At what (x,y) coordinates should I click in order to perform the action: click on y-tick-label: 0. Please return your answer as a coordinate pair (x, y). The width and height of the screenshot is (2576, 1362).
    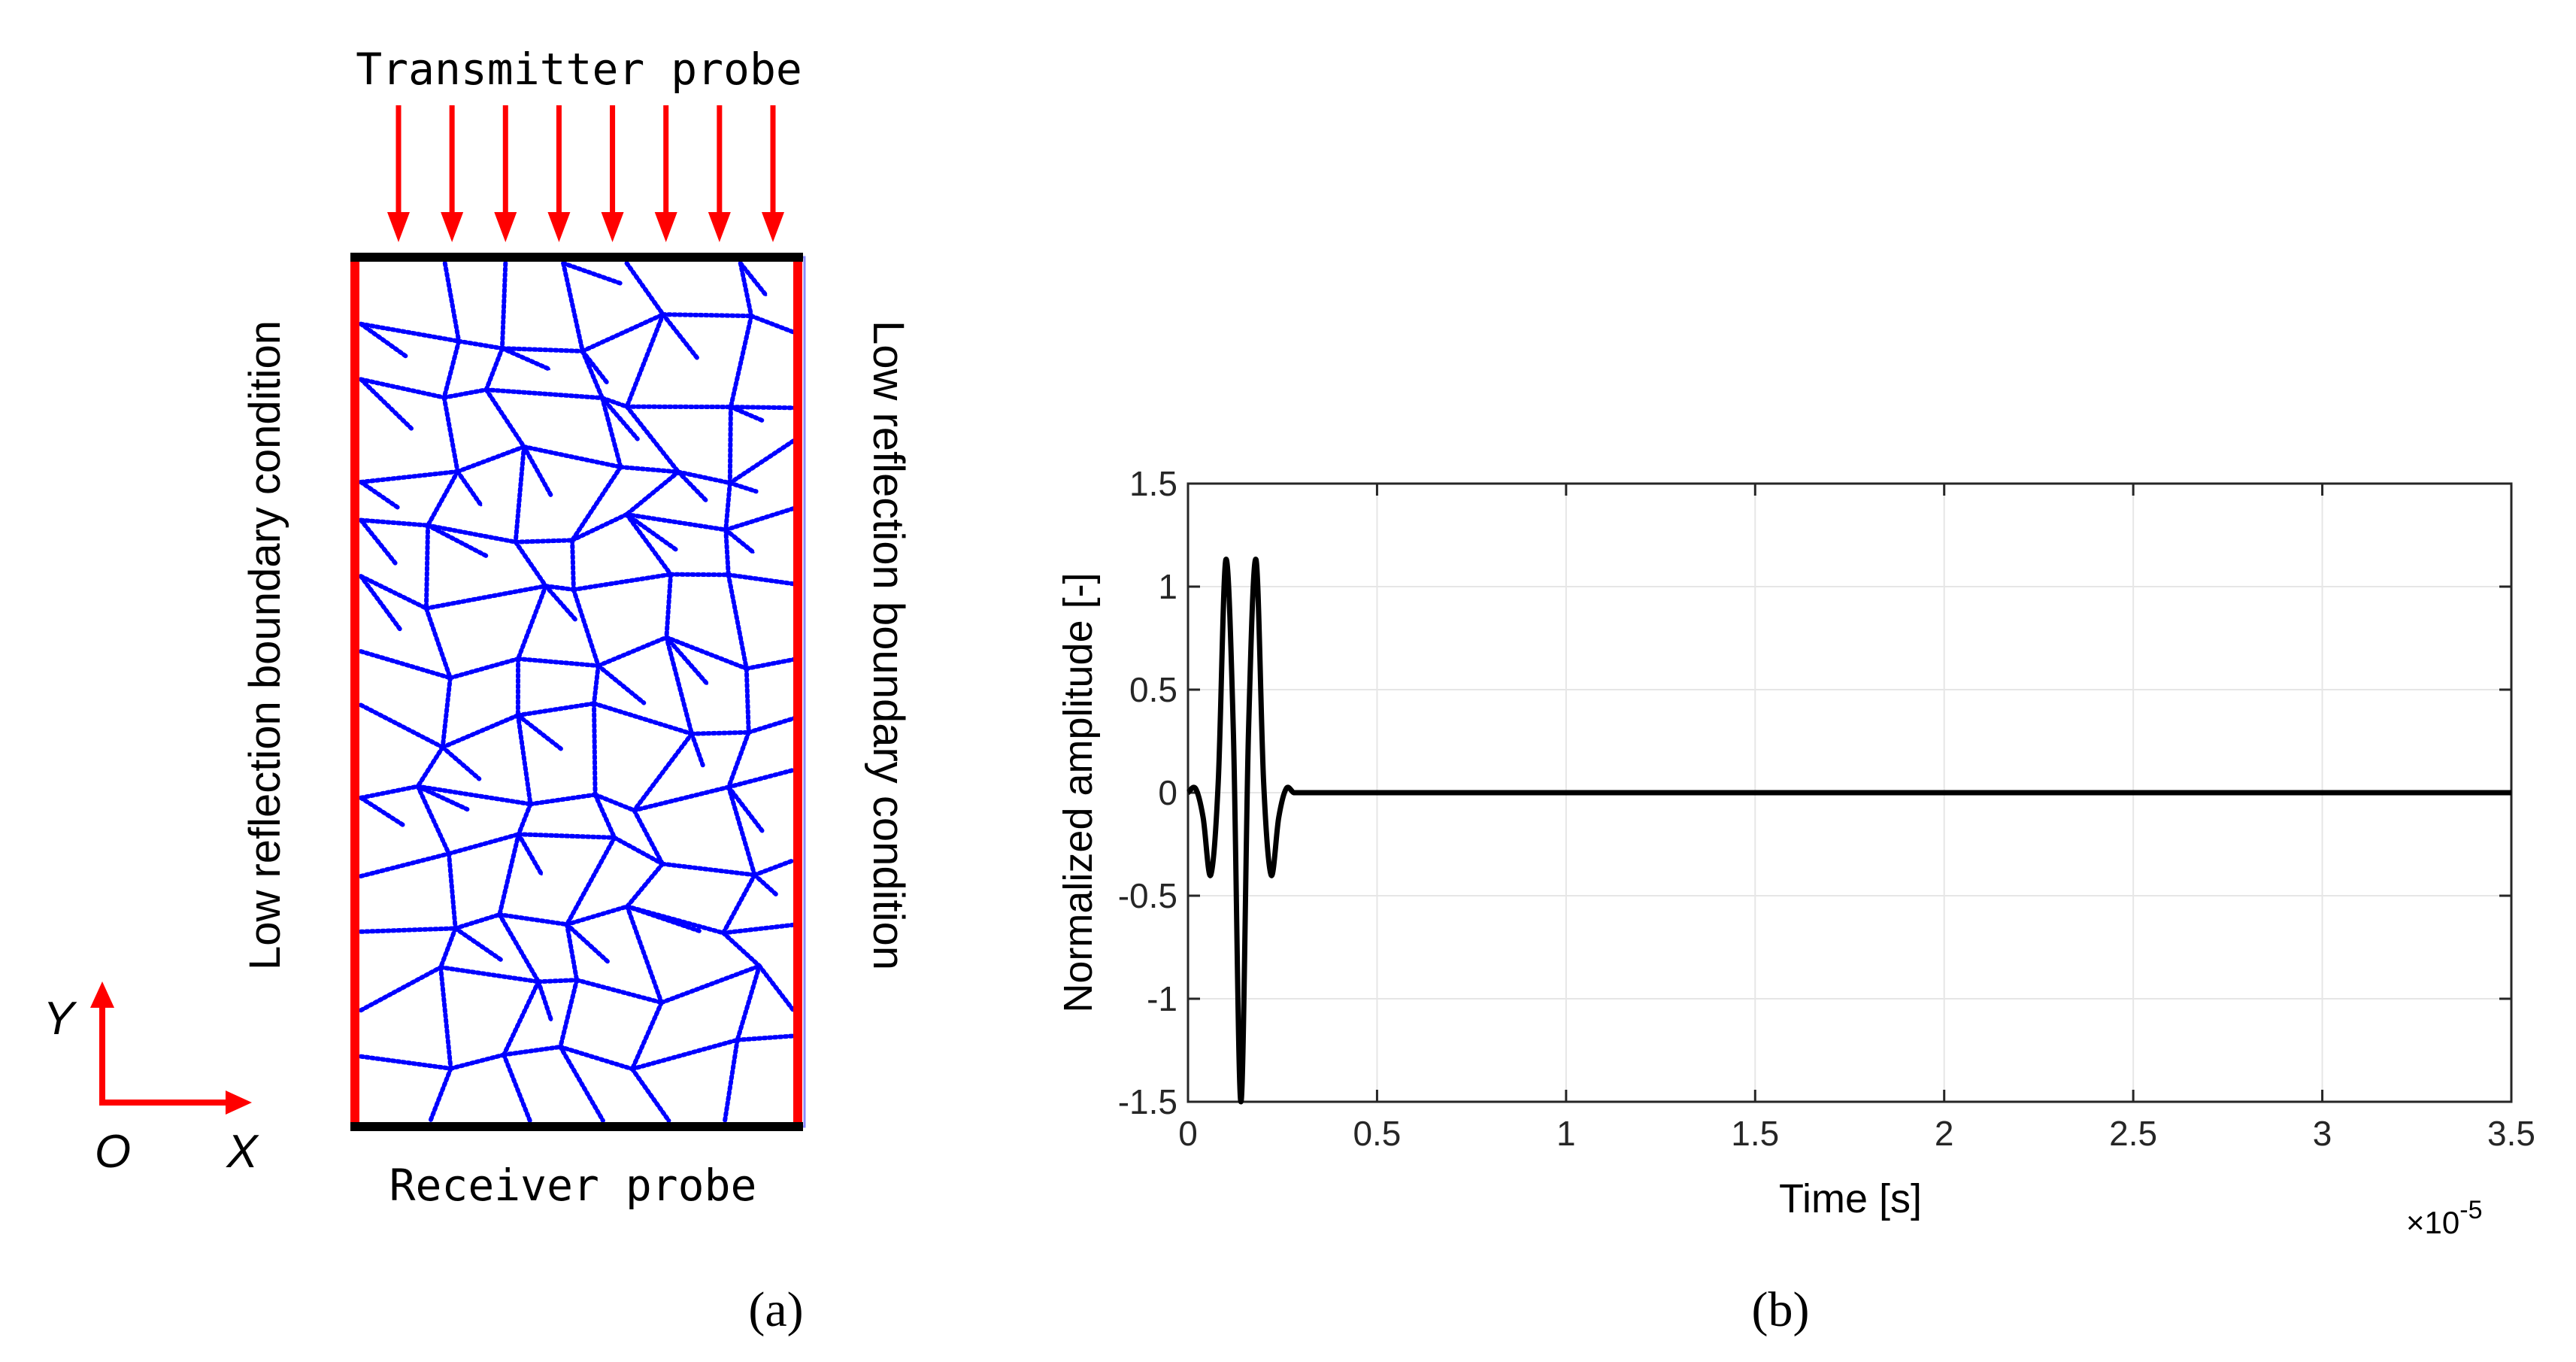
    Looking at the image, I should click on (1167, 792).